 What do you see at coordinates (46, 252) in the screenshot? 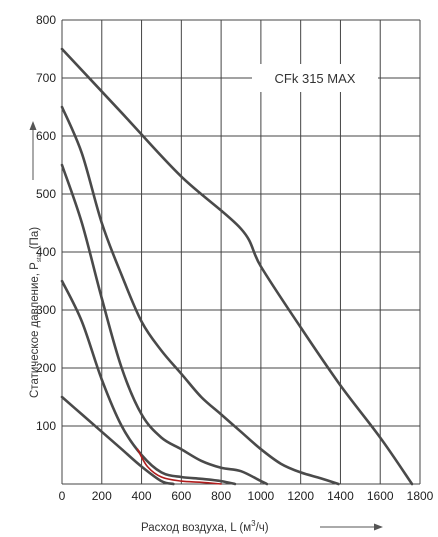
I see `y-tick-label: 400` at bounding box center [46, 252].